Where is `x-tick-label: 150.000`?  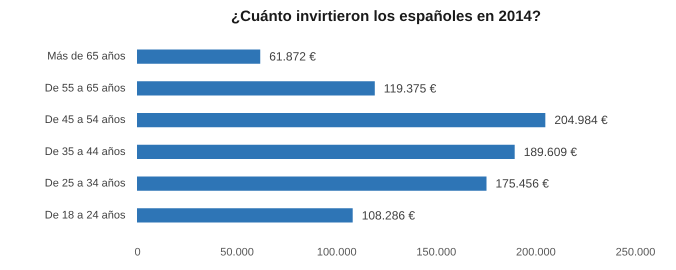 x-tick-label: 150.000 is located at coordinates (436, 252).